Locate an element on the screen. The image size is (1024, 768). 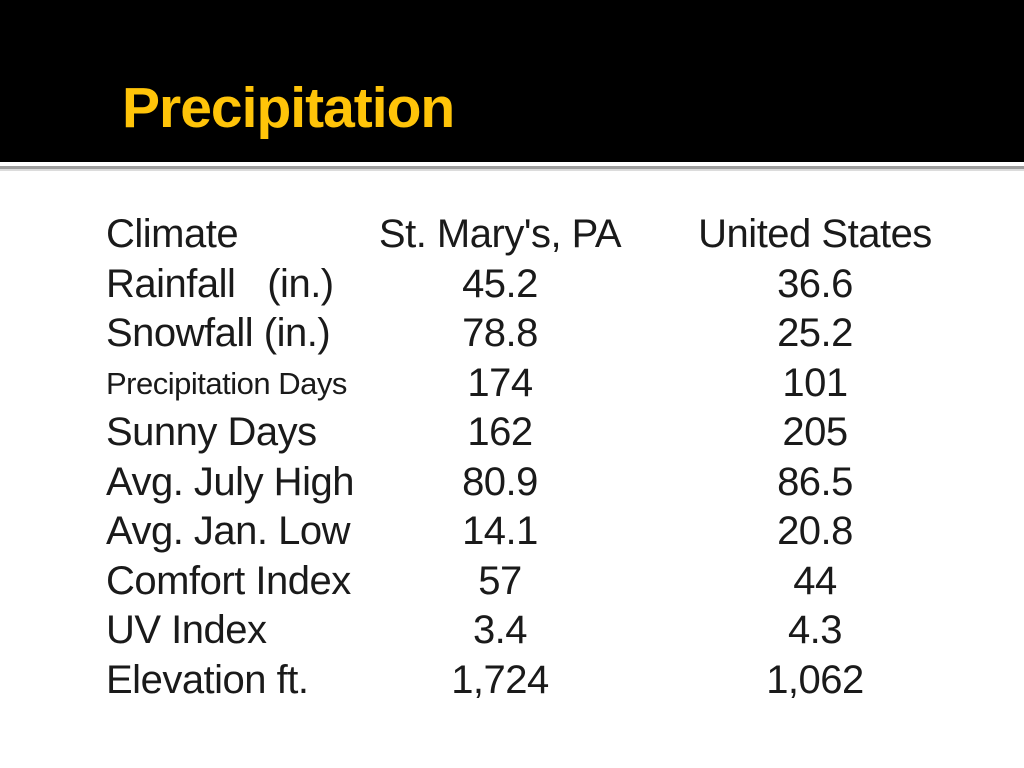
table-row: Precipitation Days 174 101 is located at coordinates (512, 384).